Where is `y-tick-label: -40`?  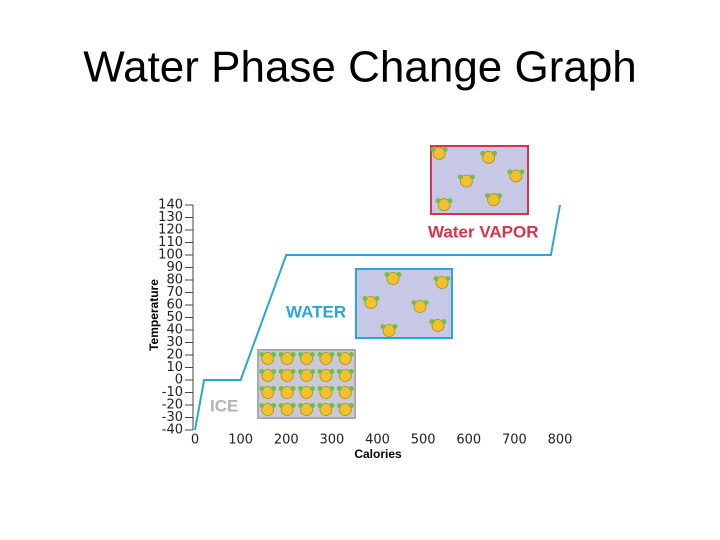
y-tick-label: -40 is located at coordinates (172, 430).